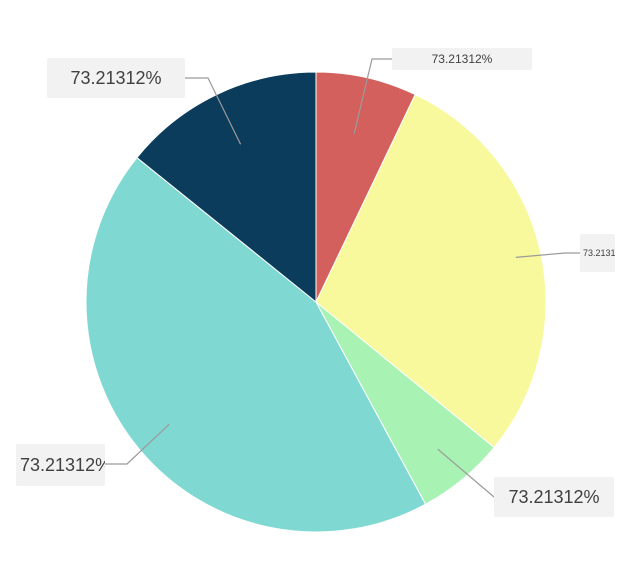  Describe the element at coordinates (213, 111) in the screenshot. I see `leader-line-navy` at that location.